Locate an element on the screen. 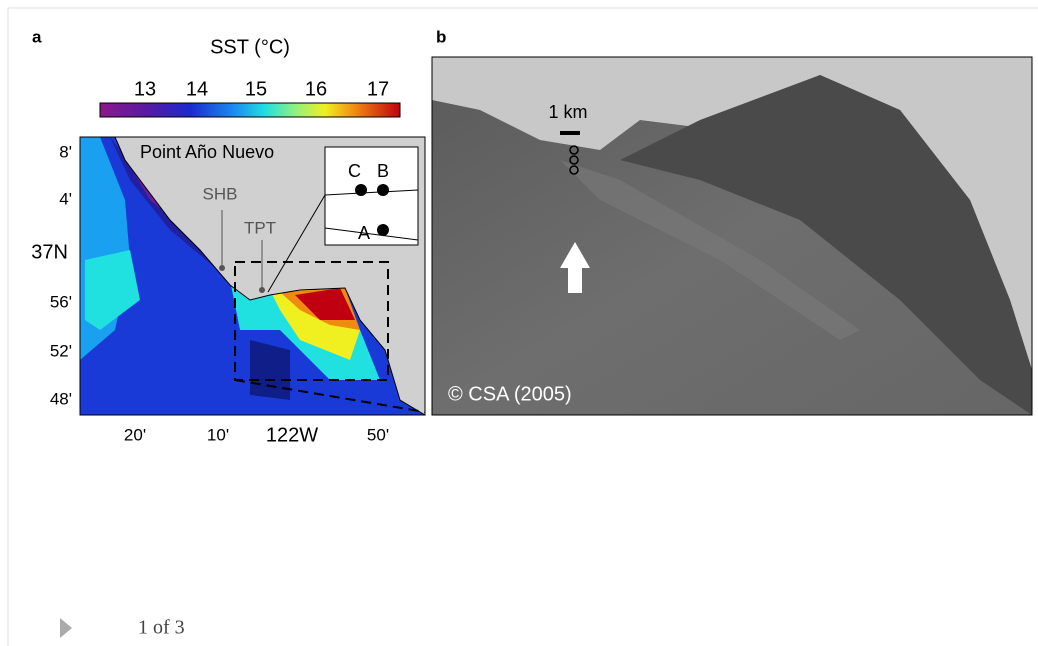  colorbar-tick: 14 is located at coordinates (197, 89).